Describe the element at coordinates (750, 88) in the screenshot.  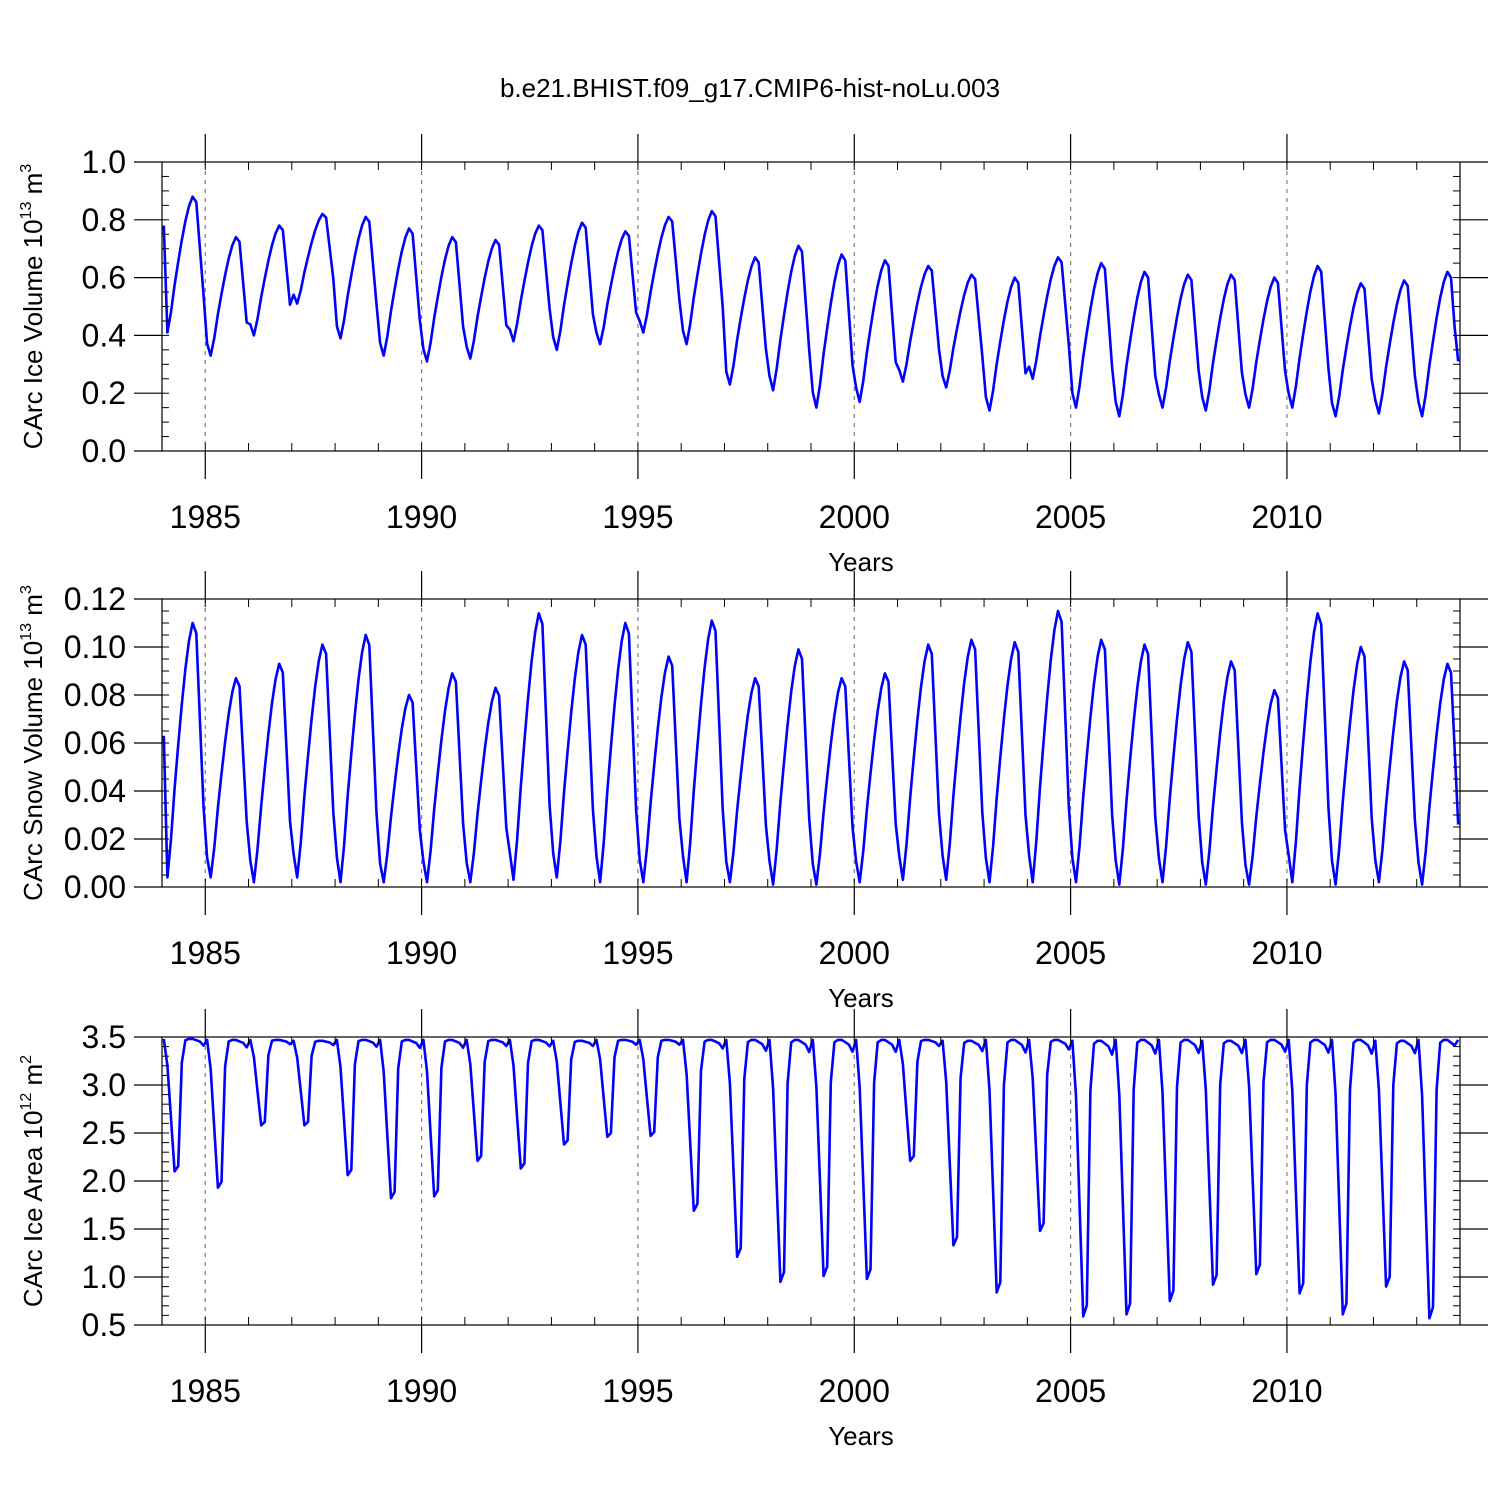
I see `figure-title: b.e21.BHIST.f09_g17.CMIP6-hist-noLu.003` at that location.